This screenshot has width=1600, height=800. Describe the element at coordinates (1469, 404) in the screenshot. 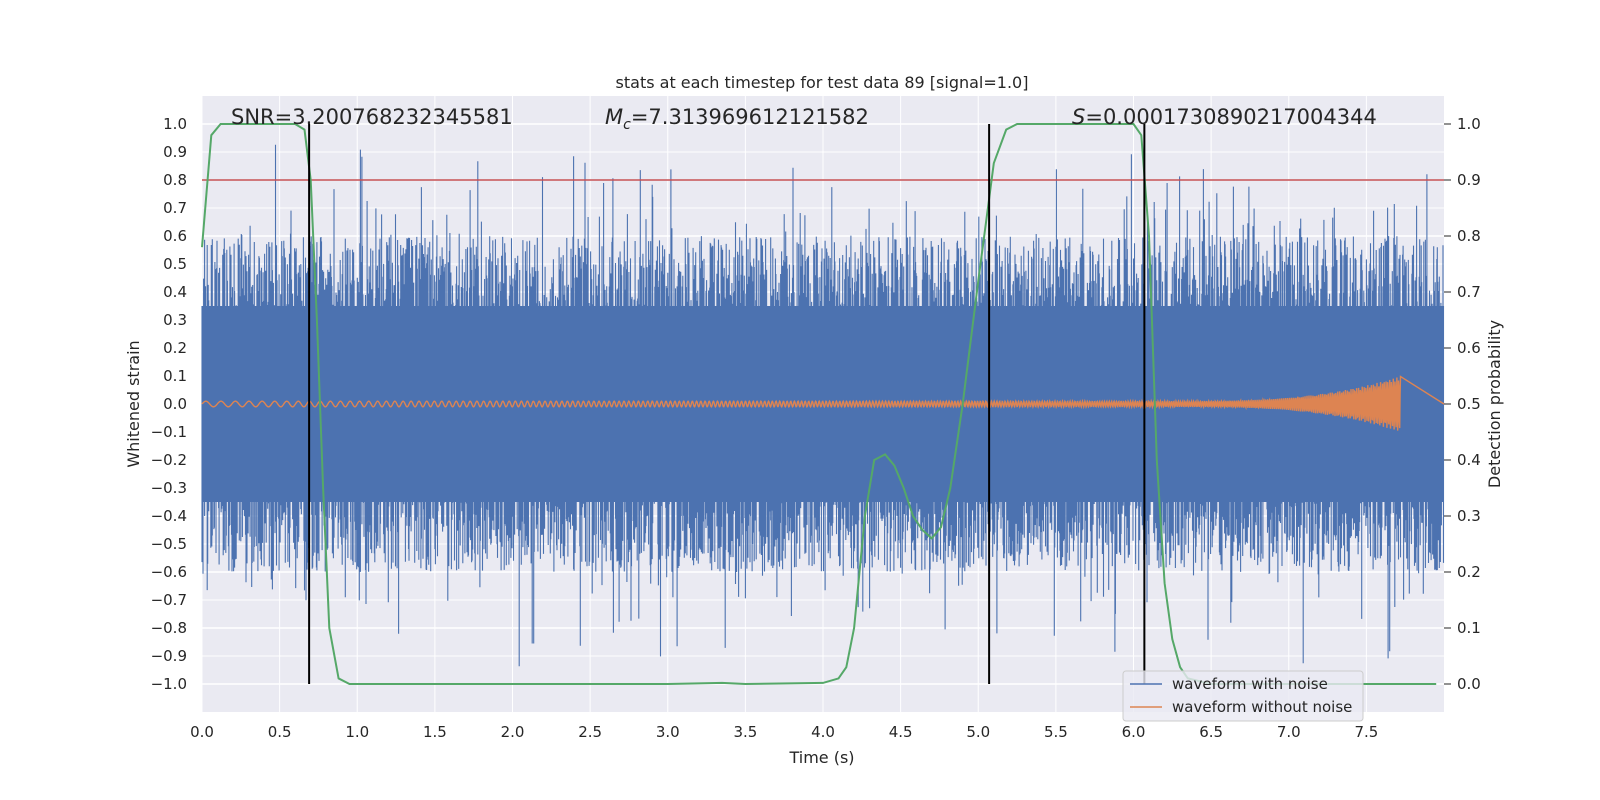

I see `y2-tick-label: 0.5` at that location.